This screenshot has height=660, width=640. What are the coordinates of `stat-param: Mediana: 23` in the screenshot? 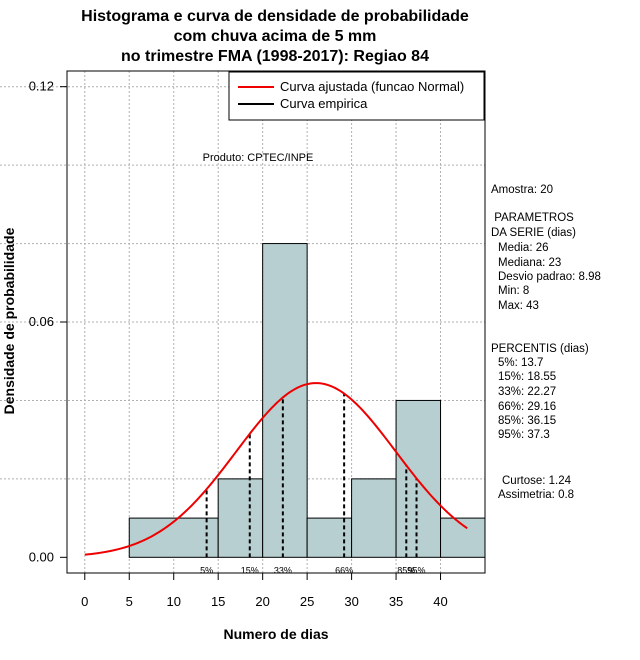 It's located at (529, 263).